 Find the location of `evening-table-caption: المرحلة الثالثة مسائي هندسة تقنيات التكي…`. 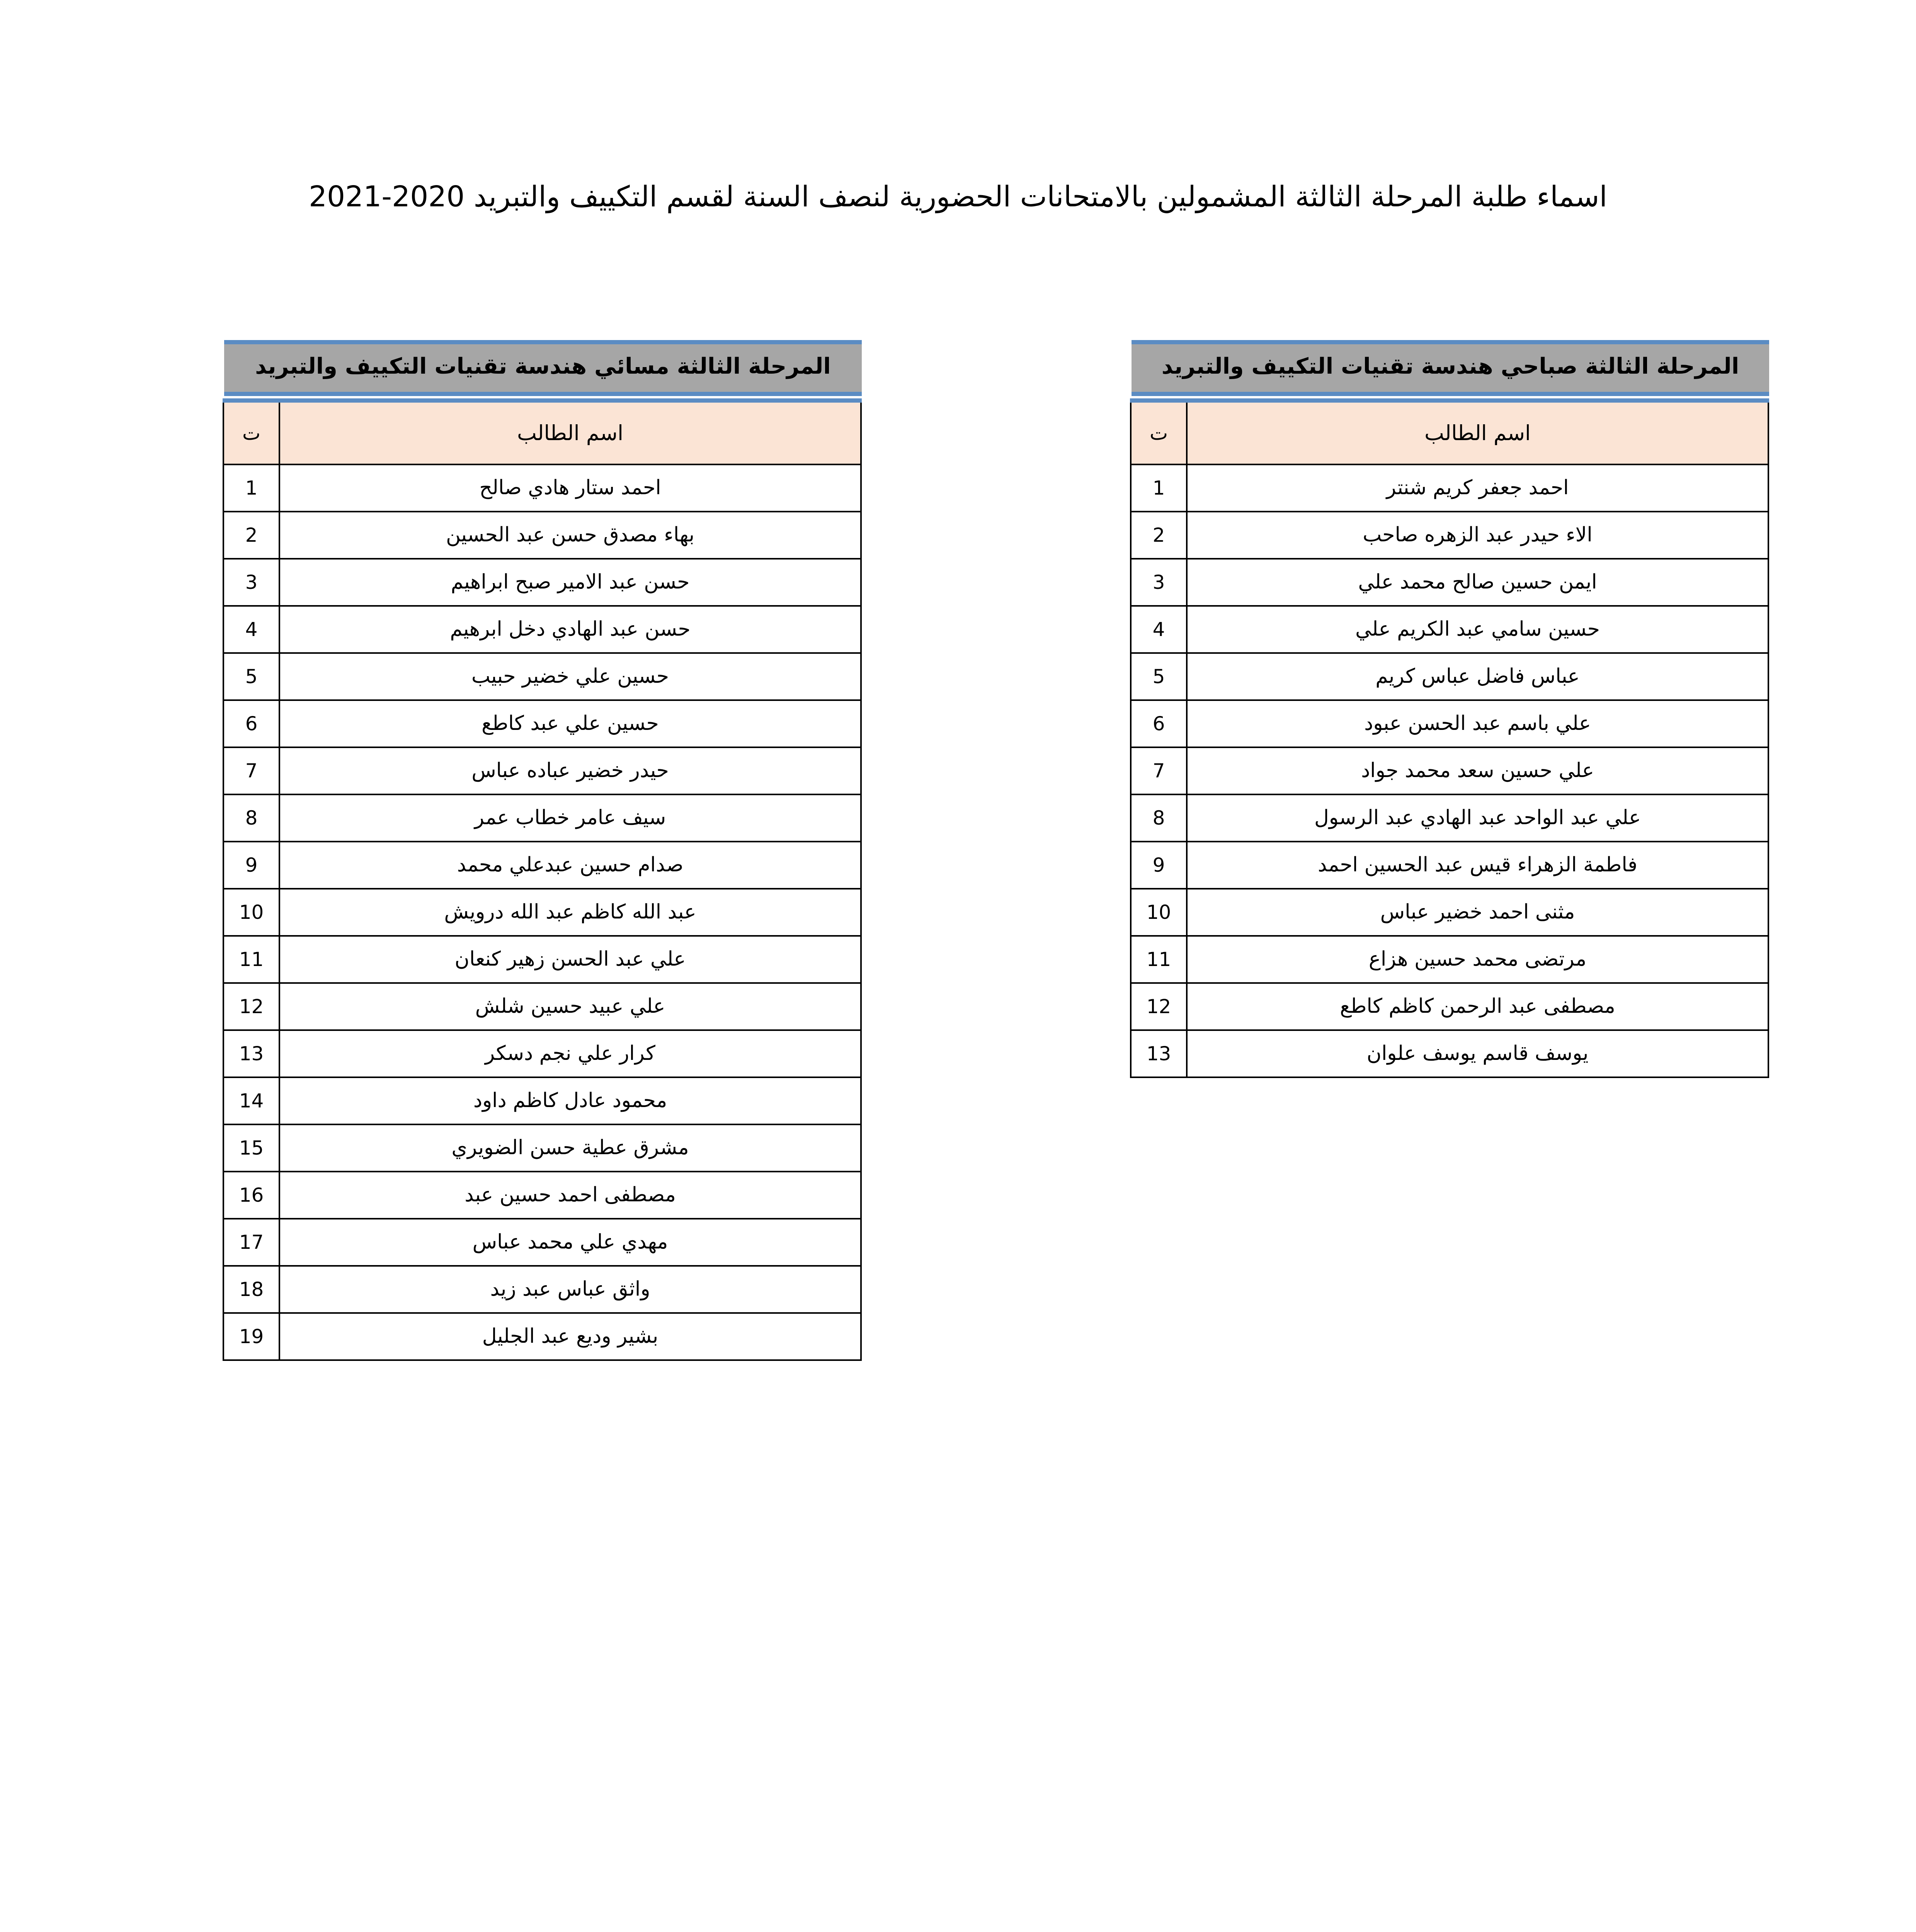

evening-table-caption: المرحلة الثالثة مسائي هندسة تقنيات التكي… is located at coordinates (543, 368).